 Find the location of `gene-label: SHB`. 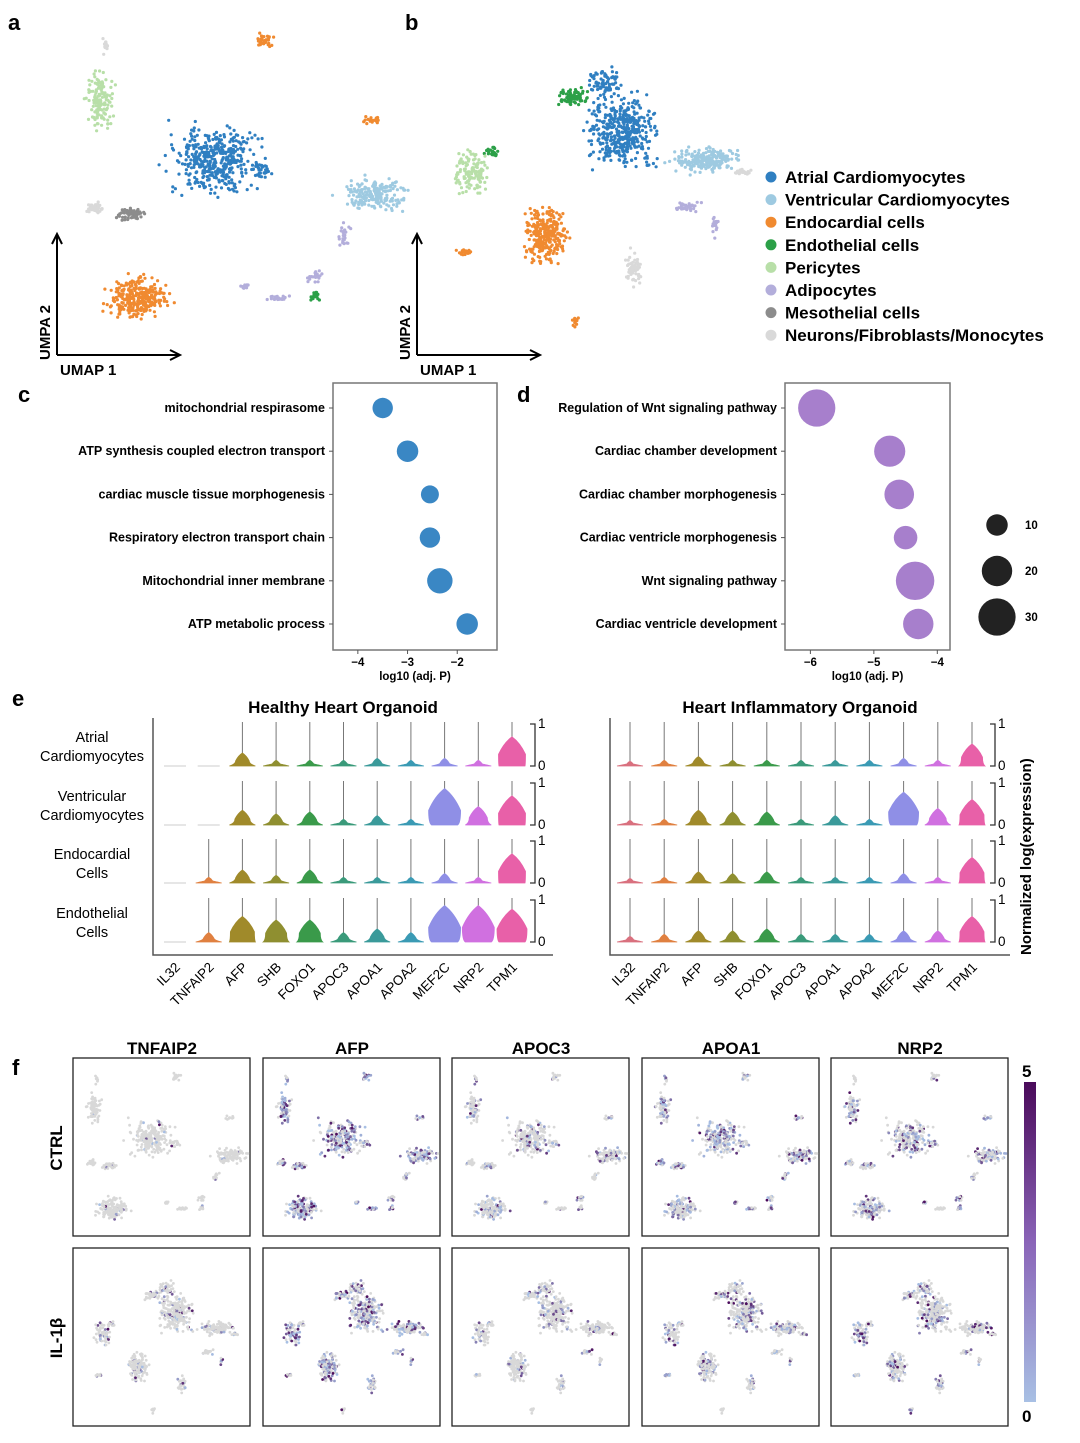

gene-label: SHB is located at coordinates (269, 975).